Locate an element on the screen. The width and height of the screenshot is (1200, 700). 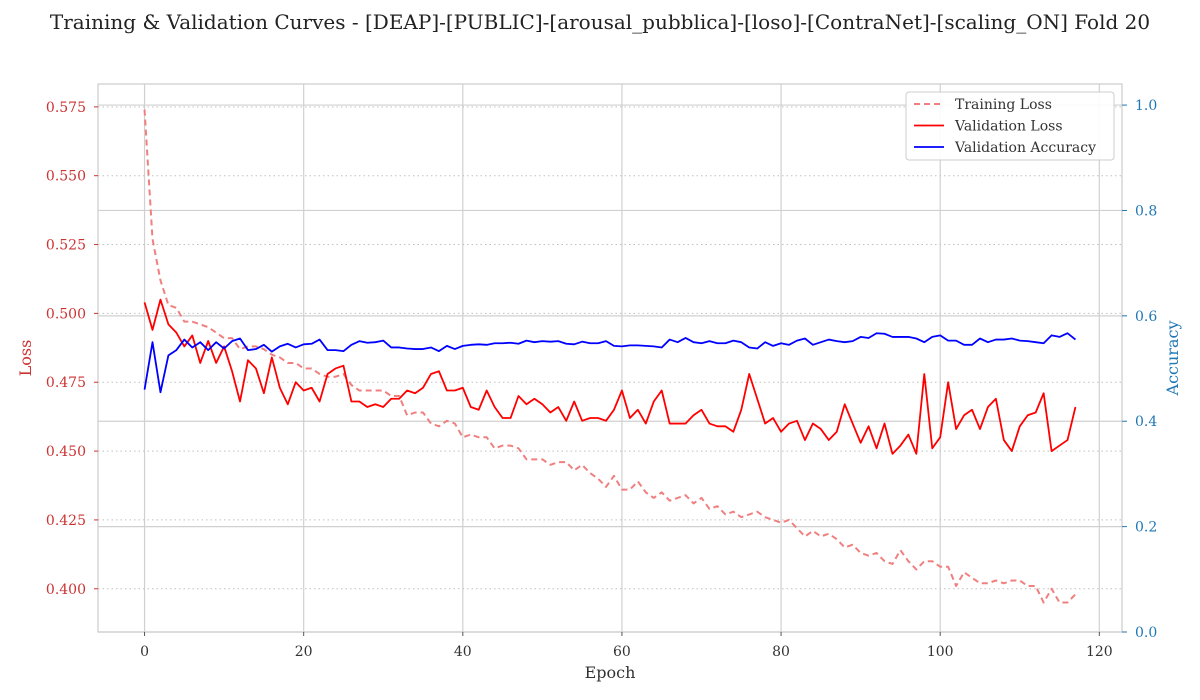
x-tick-label: 60 is located at coordinates (622, 652).